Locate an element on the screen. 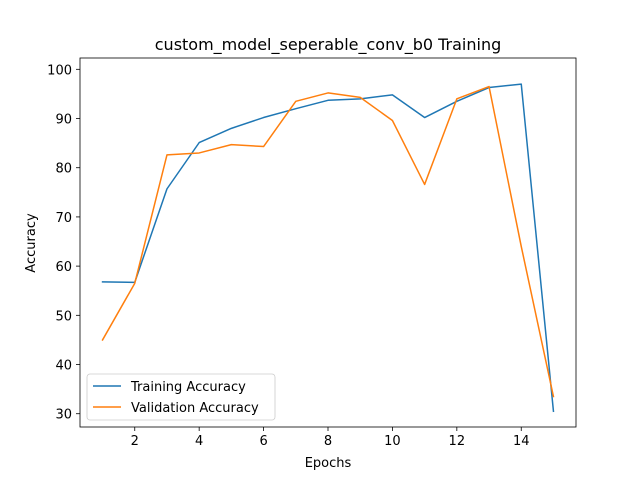 This screenshot has width=640, height=480. x-tick-label: 8 is located at coordinates (328, 441).